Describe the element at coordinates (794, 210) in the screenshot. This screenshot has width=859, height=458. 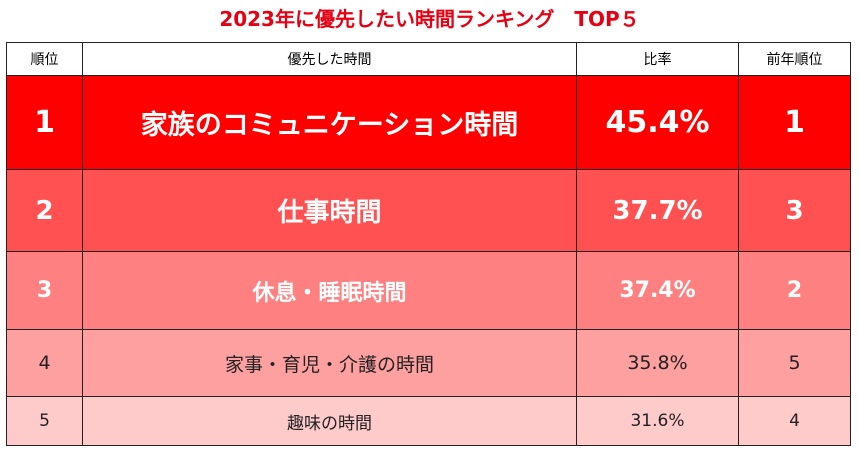
I see `prev-rank-cell: 3` at that location.